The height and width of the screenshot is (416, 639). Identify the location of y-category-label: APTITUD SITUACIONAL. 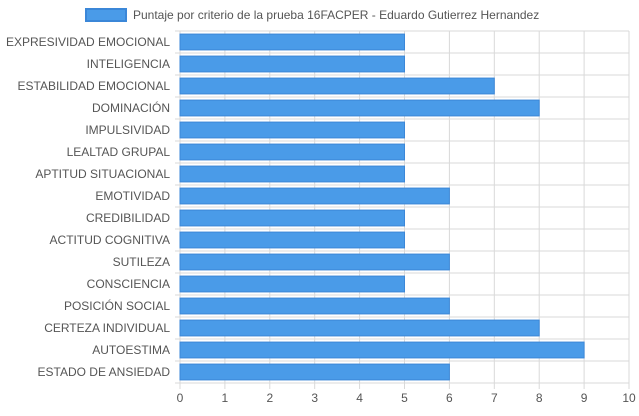
(102, 174).